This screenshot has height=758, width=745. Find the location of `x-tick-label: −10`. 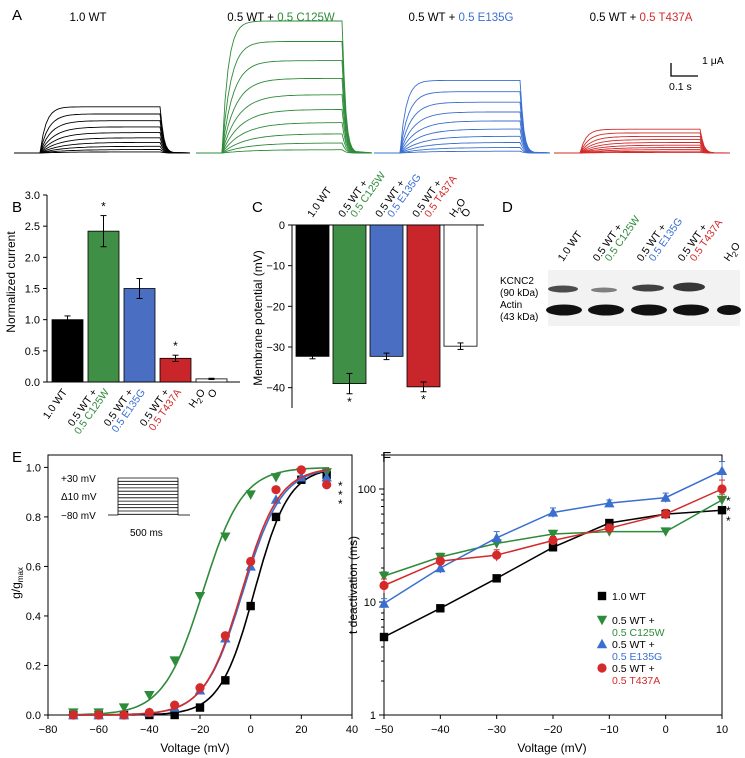

x-tick-label: −10 is located at coordinates (609, 730).